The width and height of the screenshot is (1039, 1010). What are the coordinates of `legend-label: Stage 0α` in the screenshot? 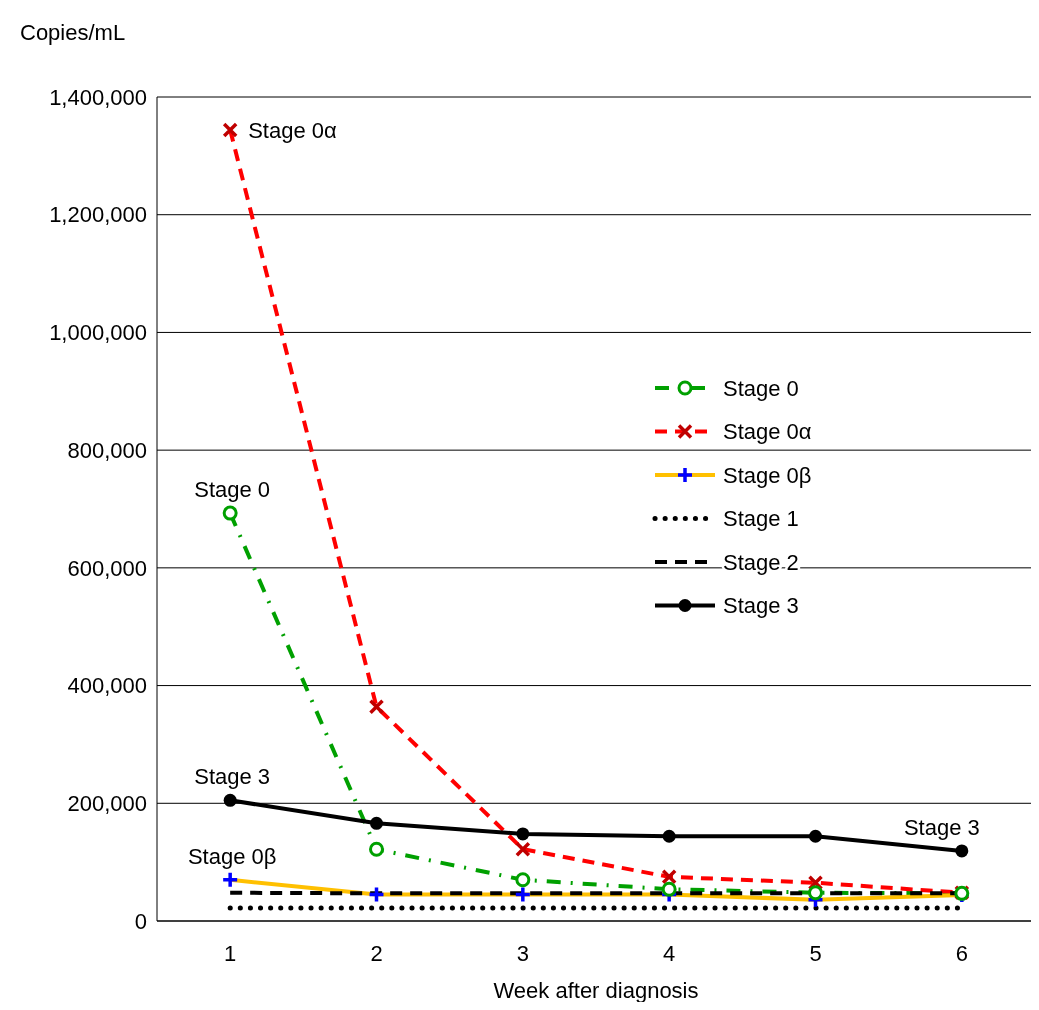 It's located at (767, 432).